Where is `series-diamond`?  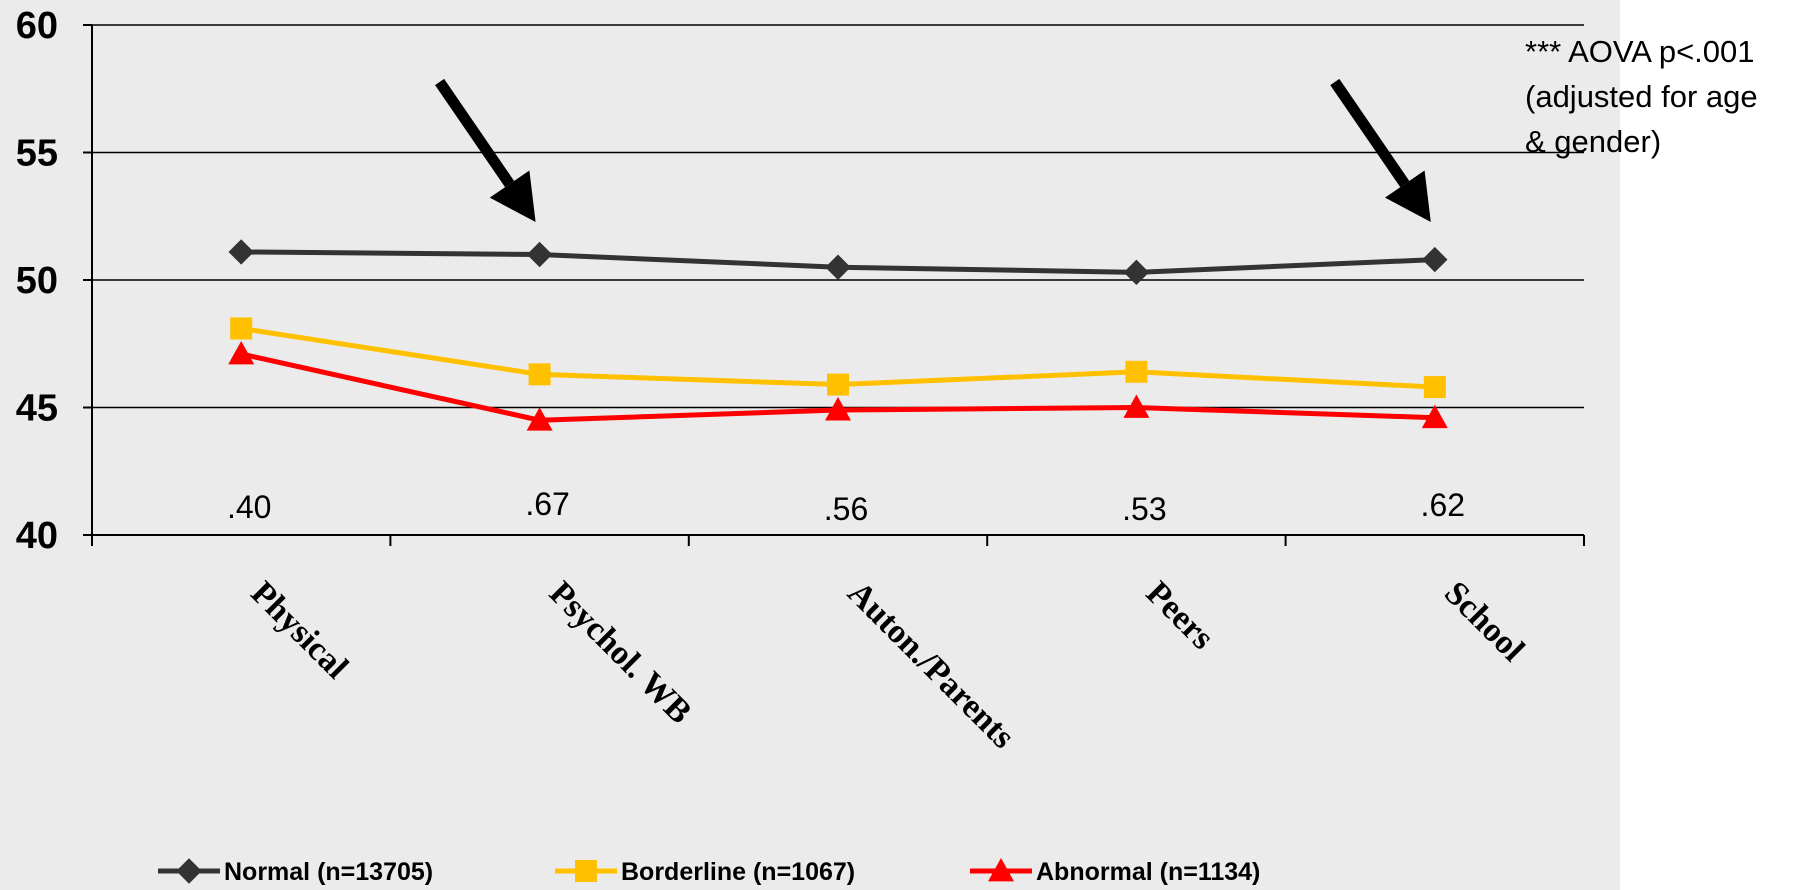 series-diamond is located at coordinates (838, 262).